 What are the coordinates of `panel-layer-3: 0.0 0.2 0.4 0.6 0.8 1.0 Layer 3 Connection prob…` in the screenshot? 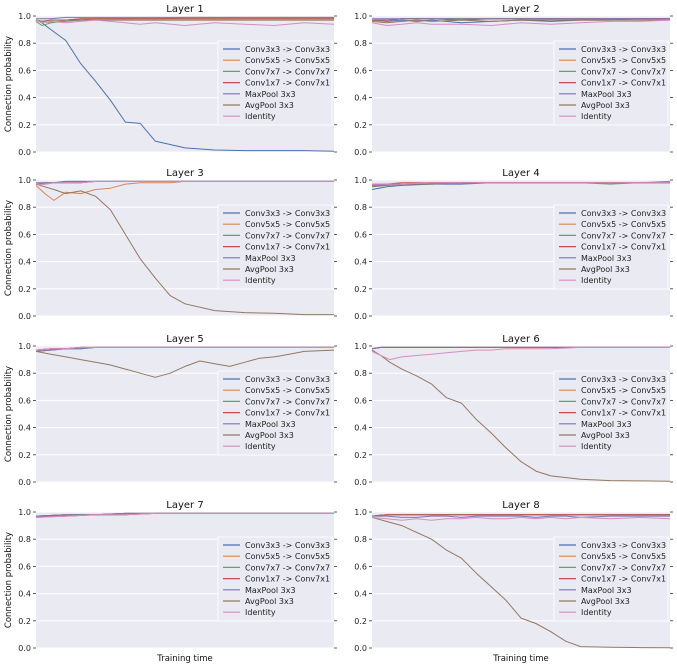 It's located at (170, 244).